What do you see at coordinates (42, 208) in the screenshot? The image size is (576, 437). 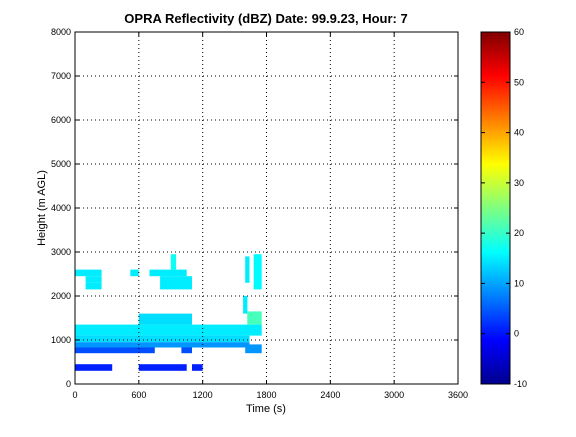 I see `y-axis-label: Height (m AGL)` at bounding box center [42, 208].